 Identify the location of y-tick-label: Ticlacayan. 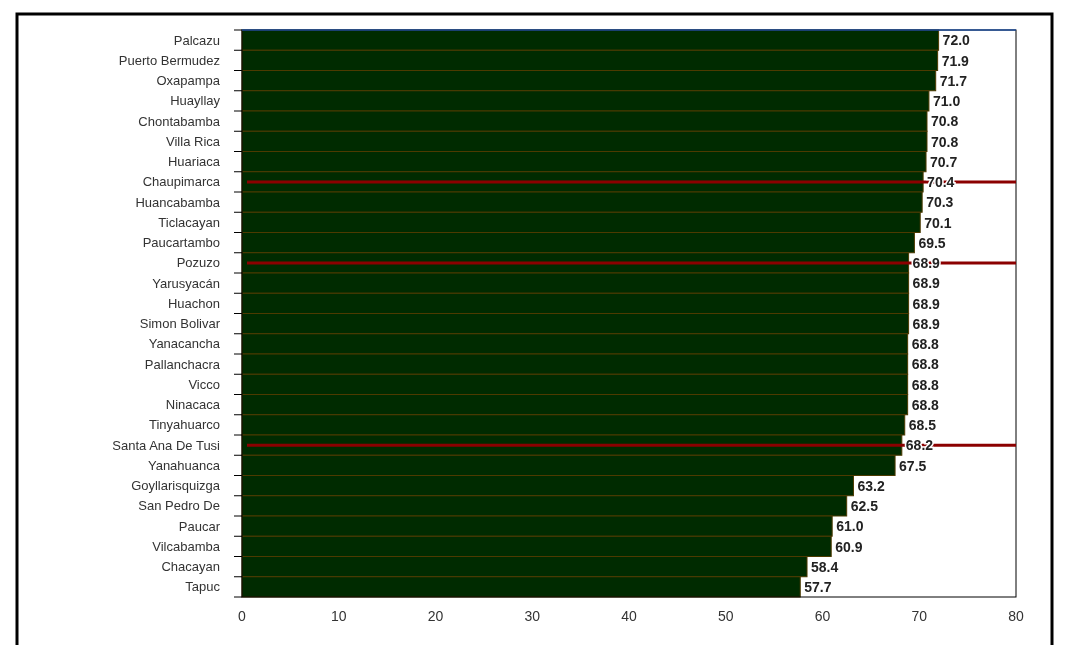
(189, 222).